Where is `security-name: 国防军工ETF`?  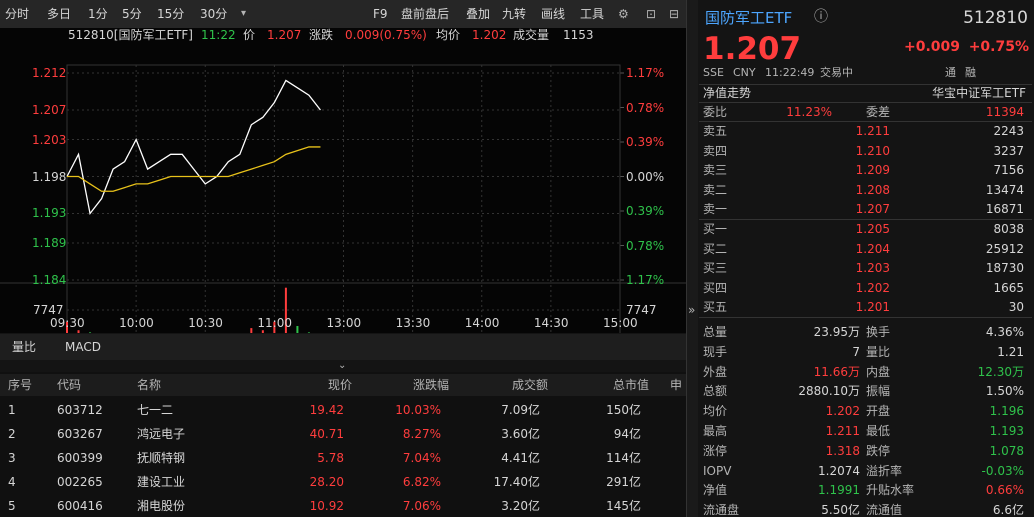 security-name: 国防军工ETF is located at coordinates (749, 18).